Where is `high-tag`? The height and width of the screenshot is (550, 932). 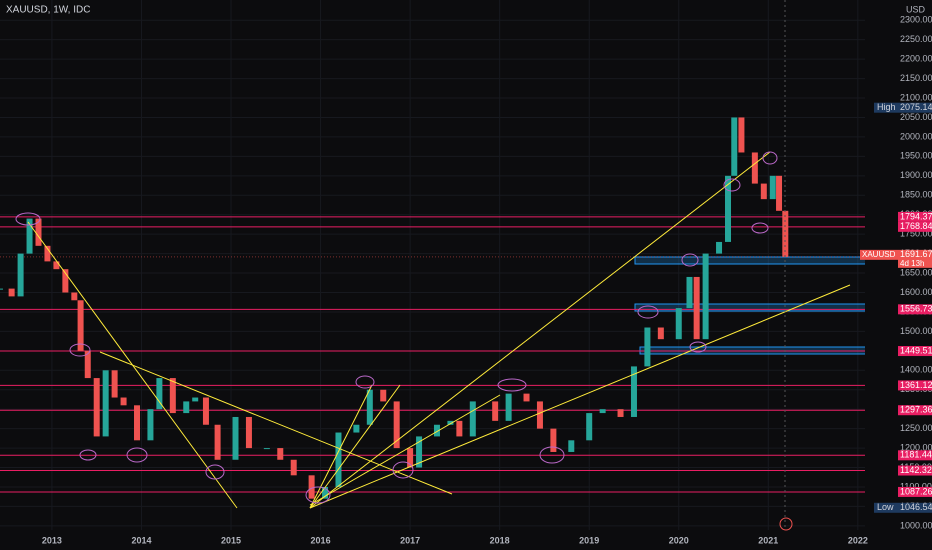 high-tag is located at coordinates (903, 107).